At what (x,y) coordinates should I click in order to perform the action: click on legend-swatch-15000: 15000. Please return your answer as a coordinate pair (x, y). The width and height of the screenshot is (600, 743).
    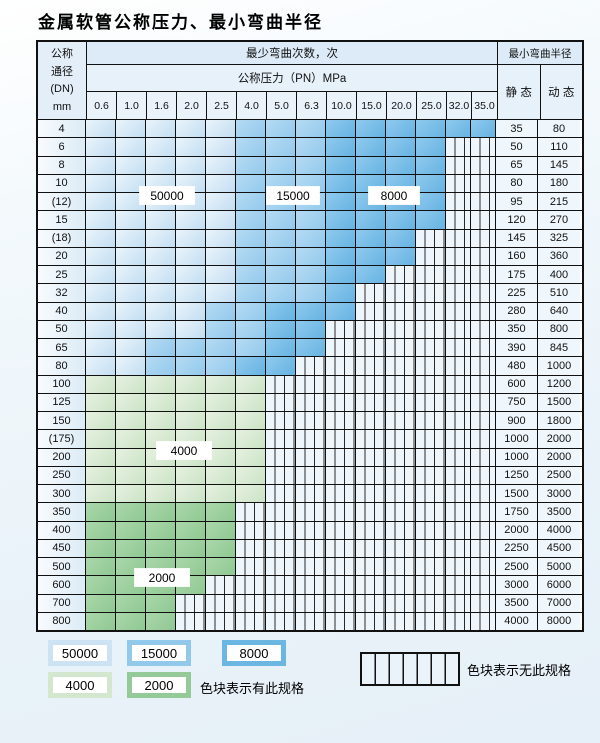
    Looking at the image, I should click on (159, 653).